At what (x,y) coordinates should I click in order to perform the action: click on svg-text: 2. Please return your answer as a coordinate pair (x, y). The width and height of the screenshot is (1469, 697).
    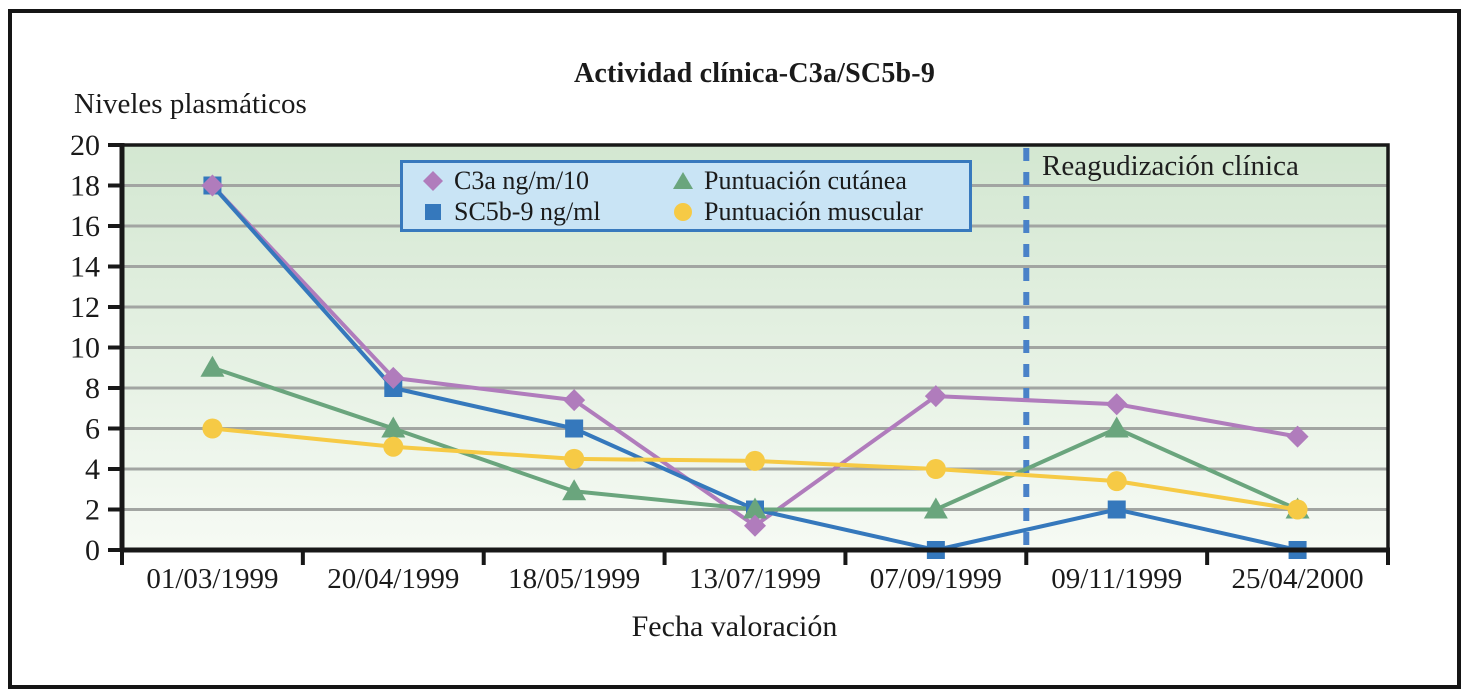
    Looking at the image, I should click on (92, 510).